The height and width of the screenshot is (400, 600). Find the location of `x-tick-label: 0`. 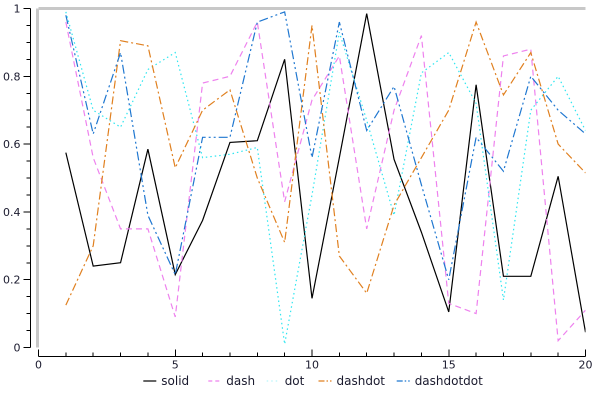

x-tick-label: 0 is located at coordinates (38, 365).